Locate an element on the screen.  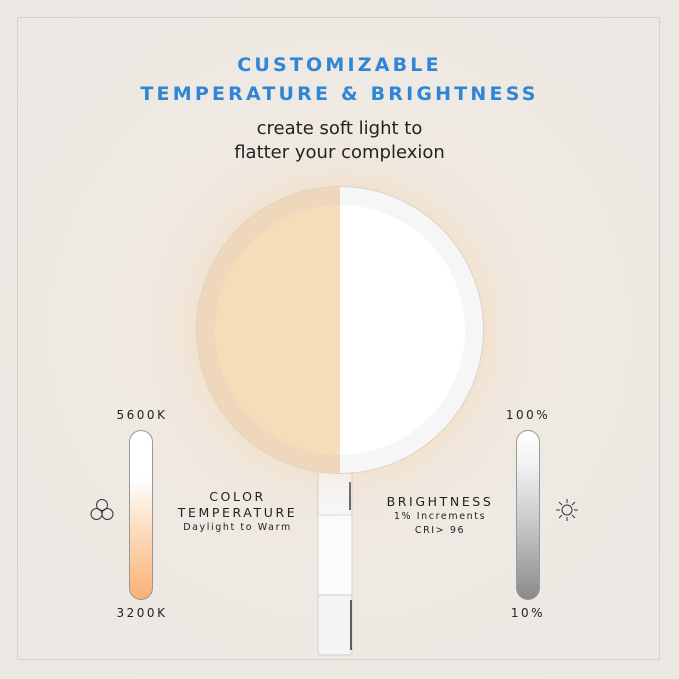
brightness-max-label: 100% is located at coordinates (528, 415).